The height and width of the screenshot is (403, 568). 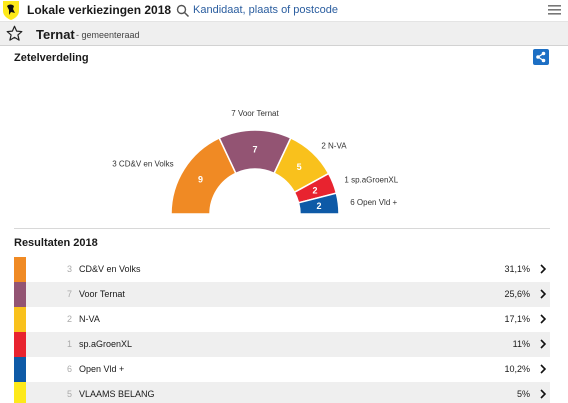 I want to click on app-title: Lokale verkiezingen 2018, so click(x=99, y=10).